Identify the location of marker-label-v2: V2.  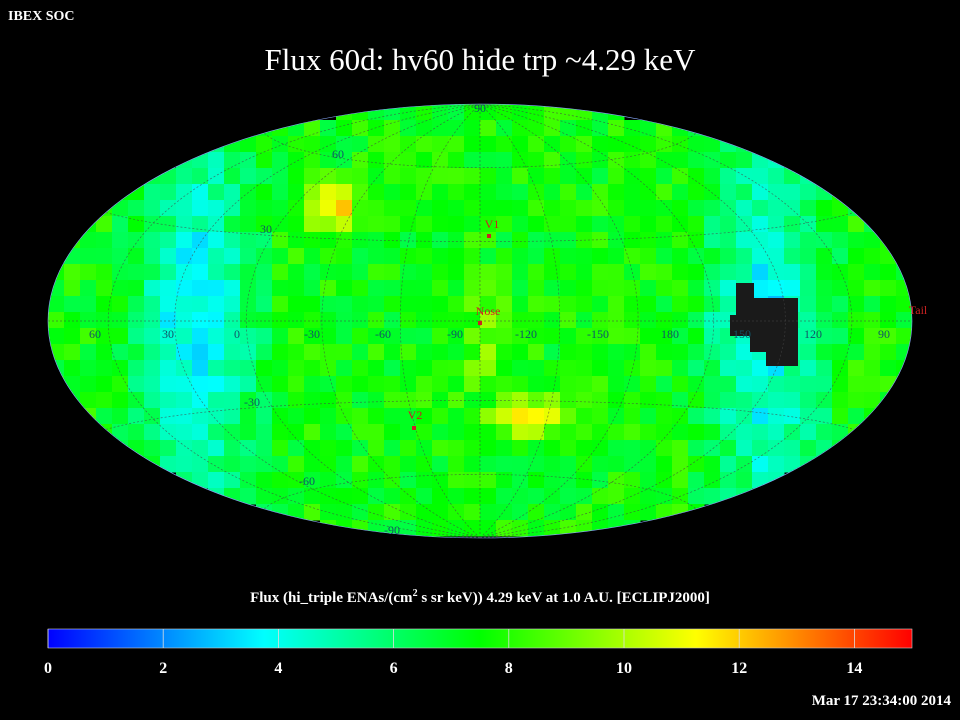
(415, 415).